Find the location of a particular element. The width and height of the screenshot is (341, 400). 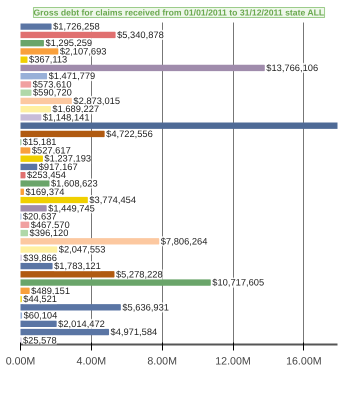

data-label: $1,148,141 is located at coordinates (66, 117).